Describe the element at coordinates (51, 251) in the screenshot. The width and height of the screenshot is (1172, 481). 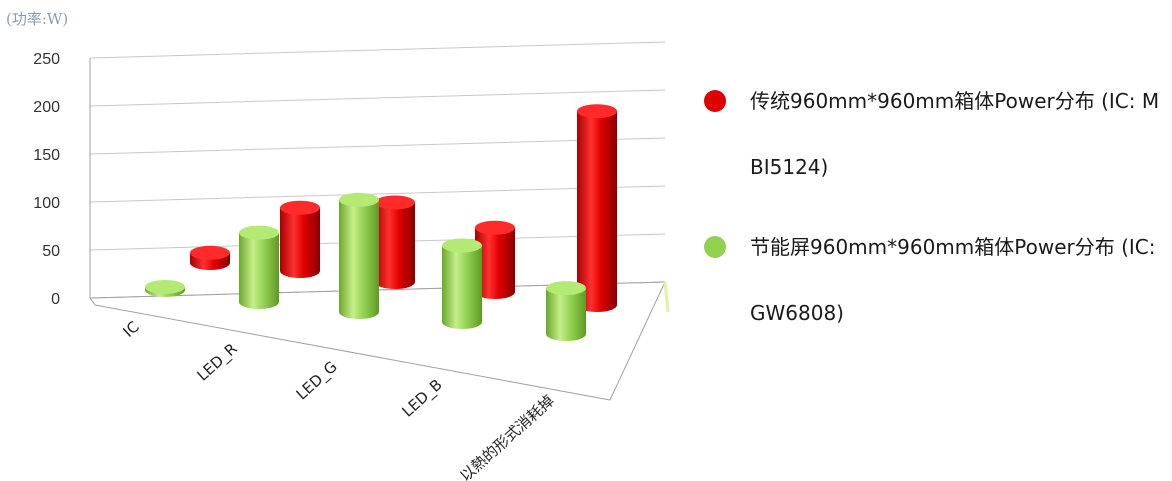
I see `y-tick-label: 50` at that location.